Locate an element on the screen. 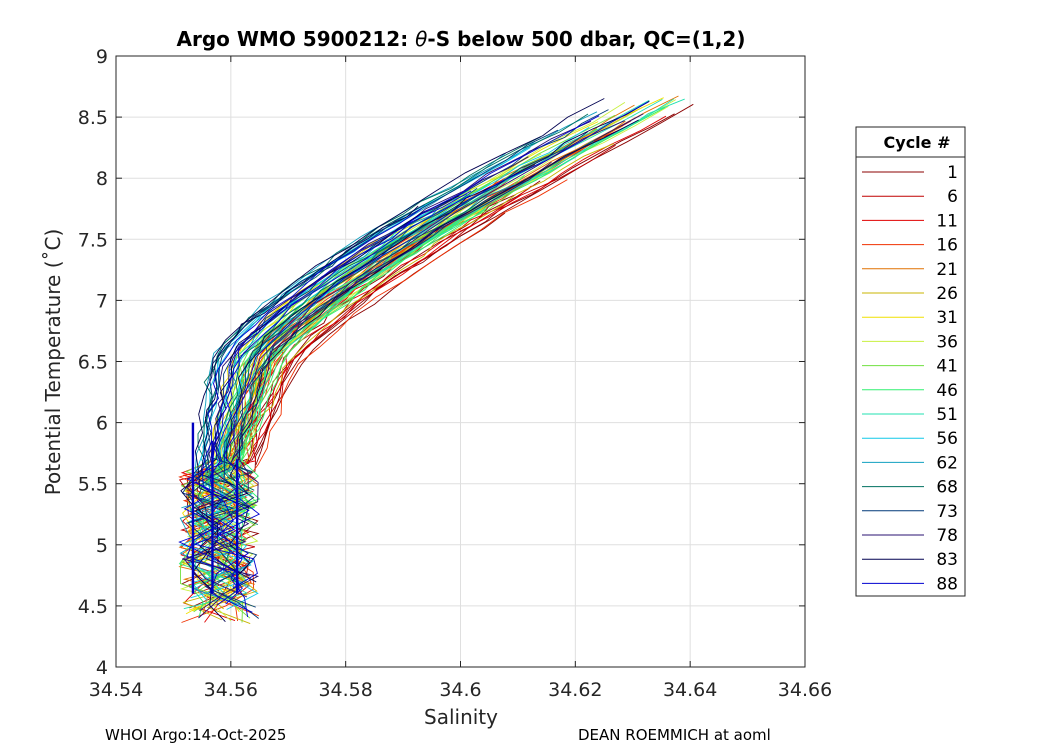 The image size is (1050, 750). y-tick-label: 6.5 is located at coordinates (93, 363).